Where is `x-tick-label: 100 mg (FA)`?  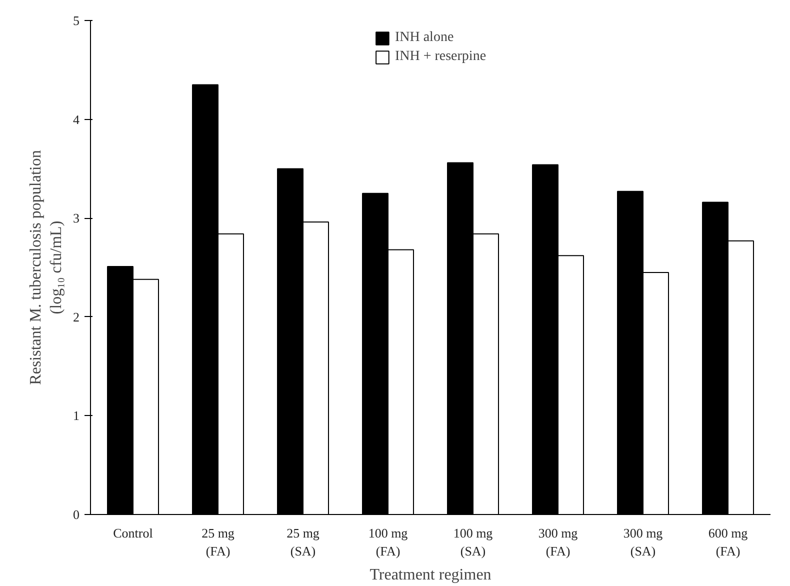 x-tick-label: 100 mg (FA) is located at coordinates (388, 542).